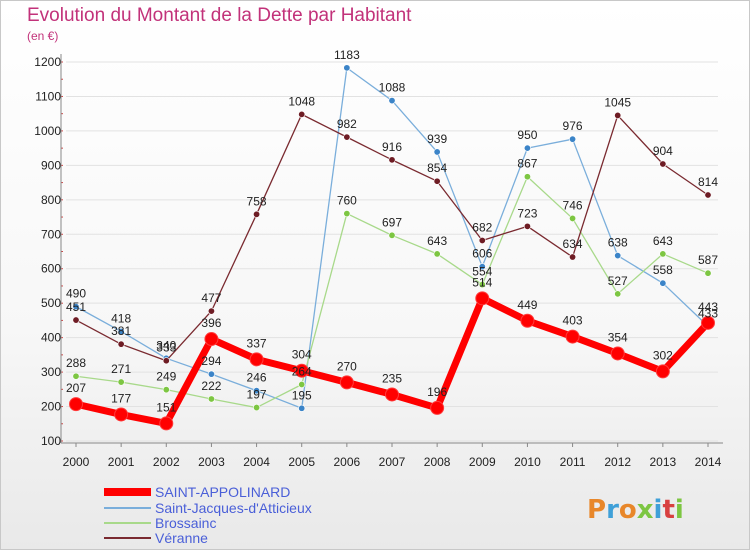  I want to click on data-label: 333, so click(166, 348).